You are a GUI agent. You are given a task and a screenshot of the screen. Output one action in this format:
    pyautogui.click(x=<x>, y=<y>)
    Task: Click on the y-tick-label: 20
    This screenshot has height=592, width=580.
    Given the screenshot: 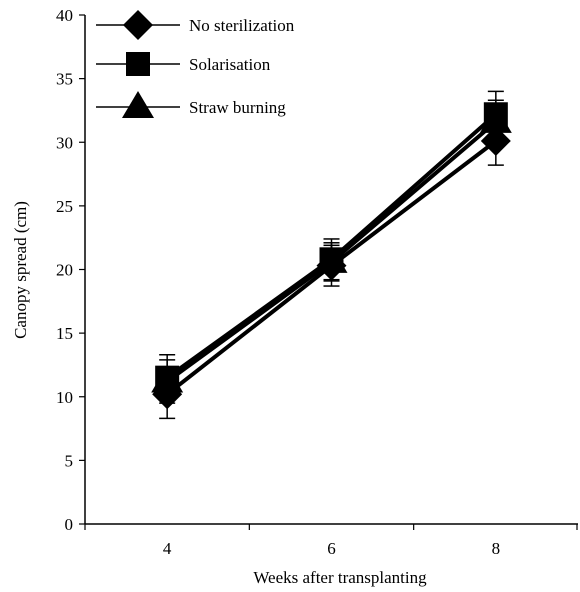 What is the action you would take?
    pyautogui.click(x=64, y=270)
    